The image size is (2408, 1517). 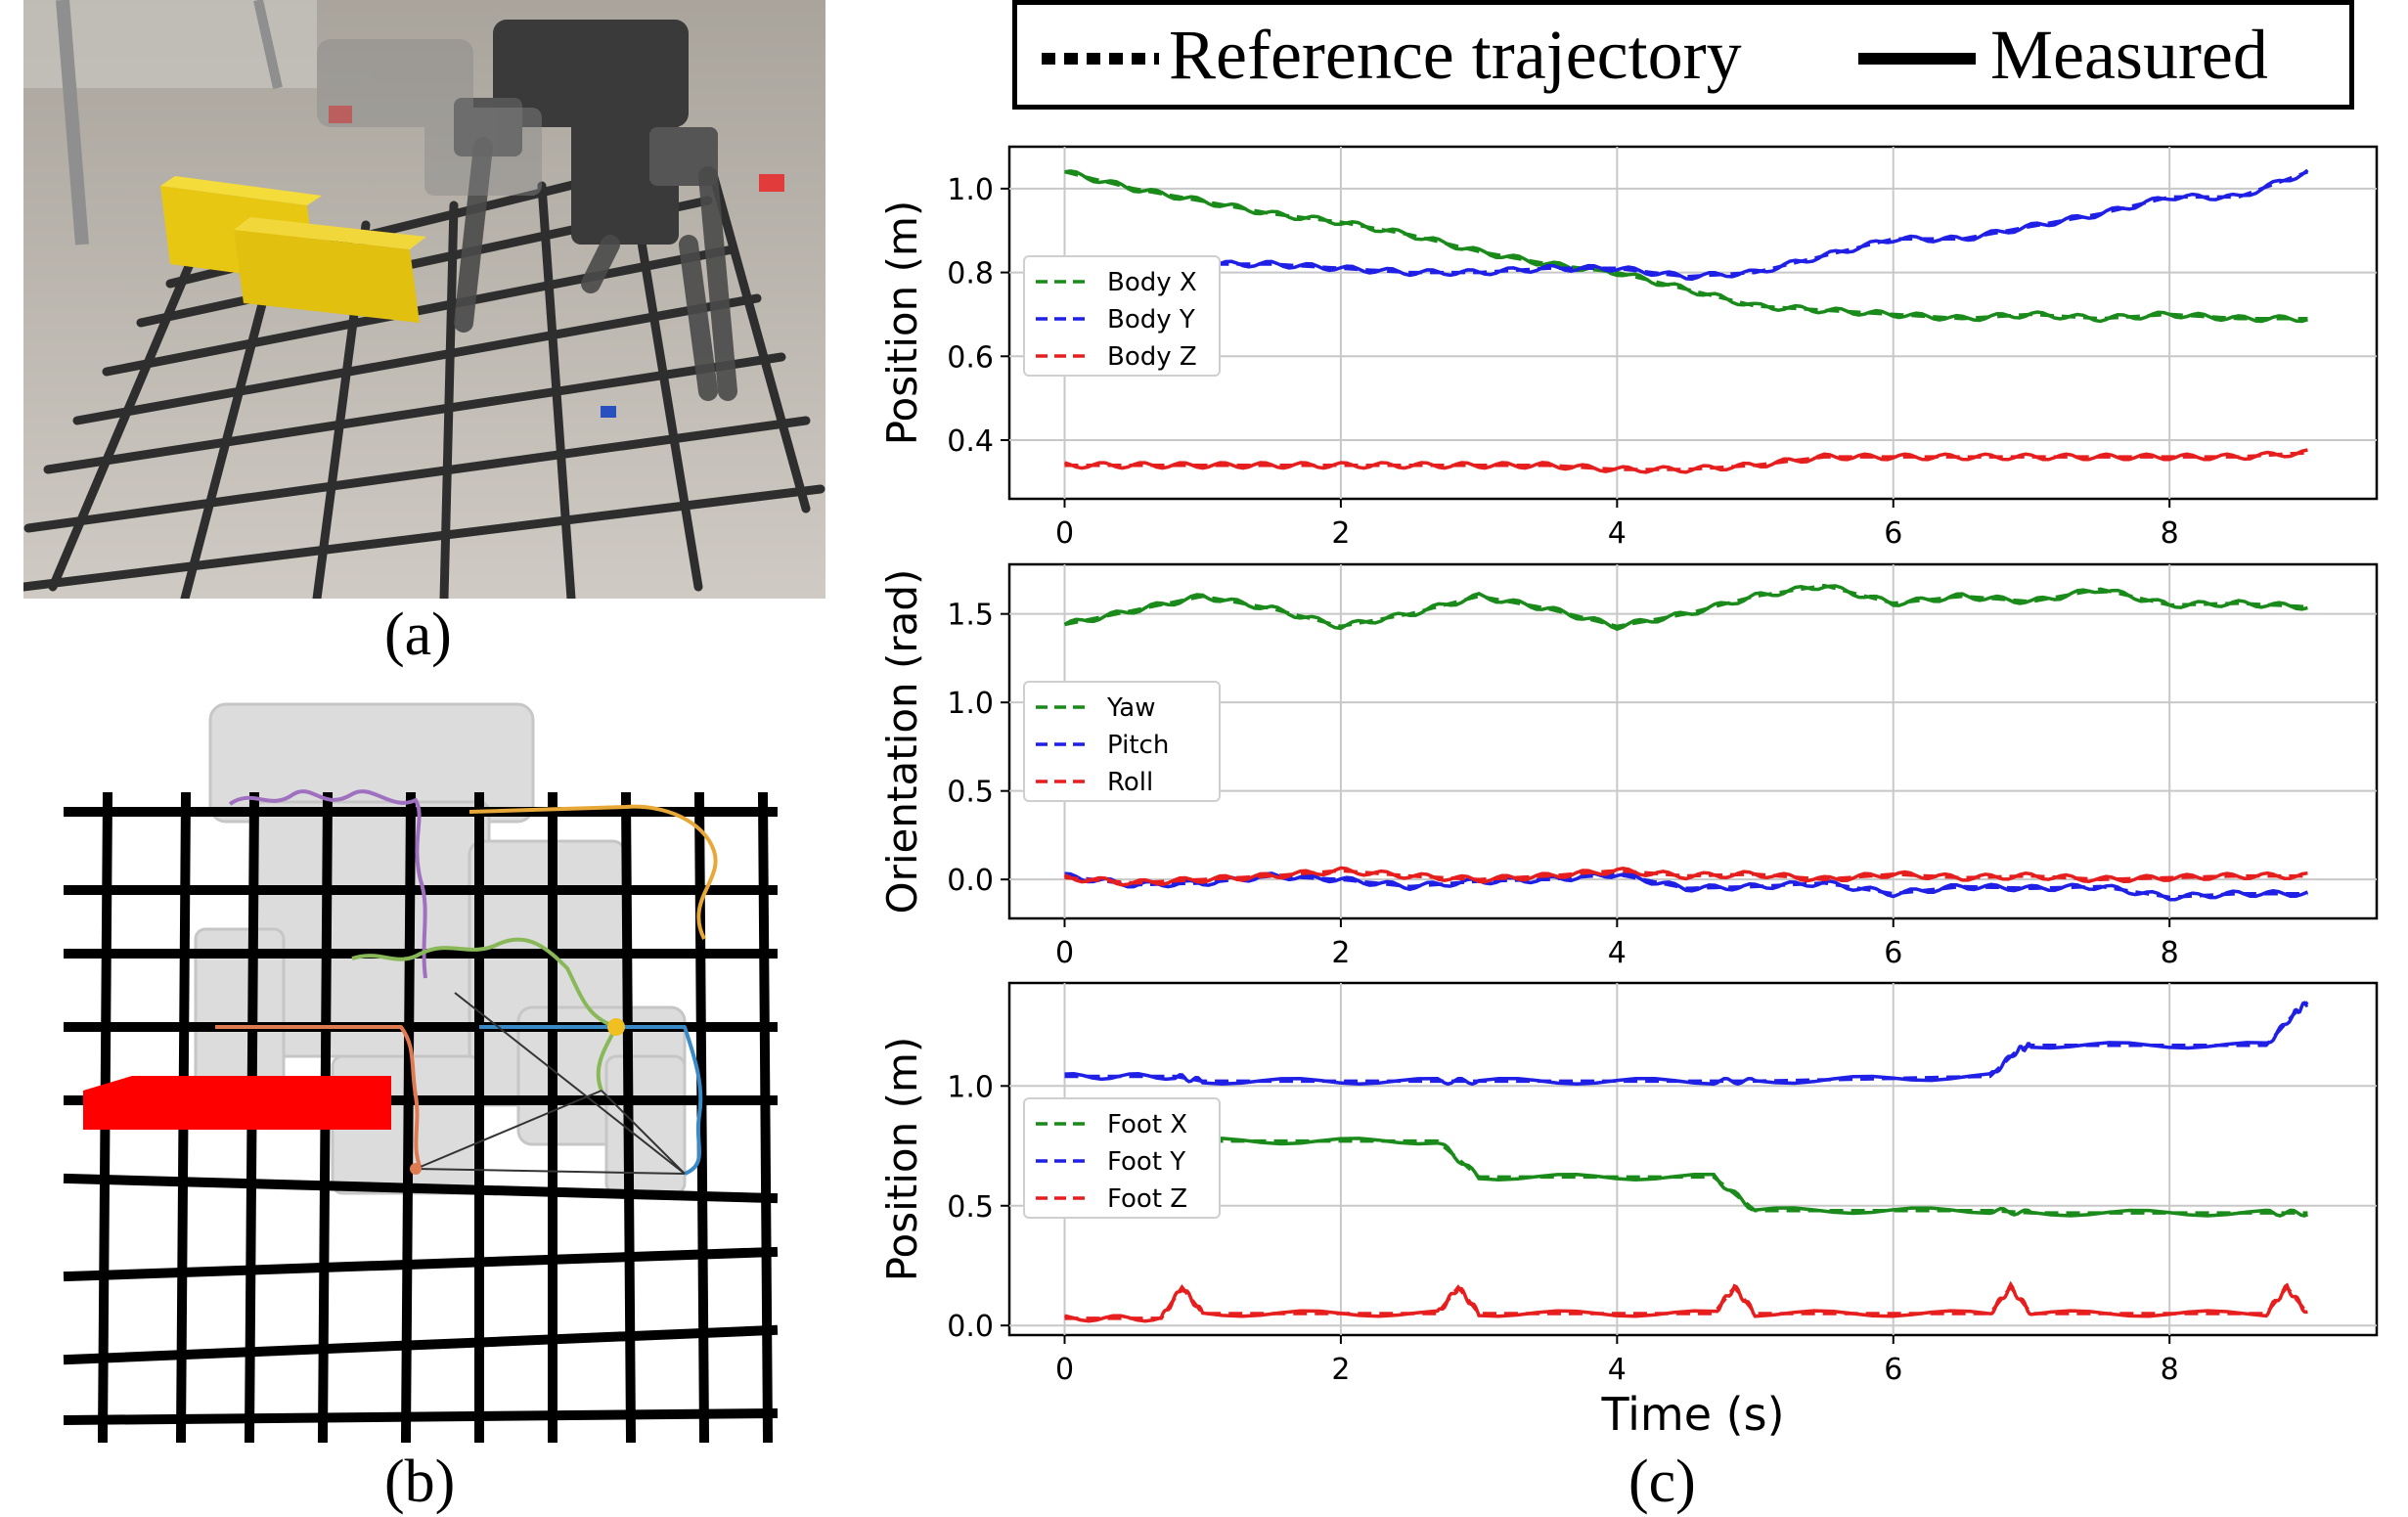 What do you see at coordinates (1686, 461) in the screenshot?
I see `series-line-reference-body-z` at bounding box center [1686, 461].